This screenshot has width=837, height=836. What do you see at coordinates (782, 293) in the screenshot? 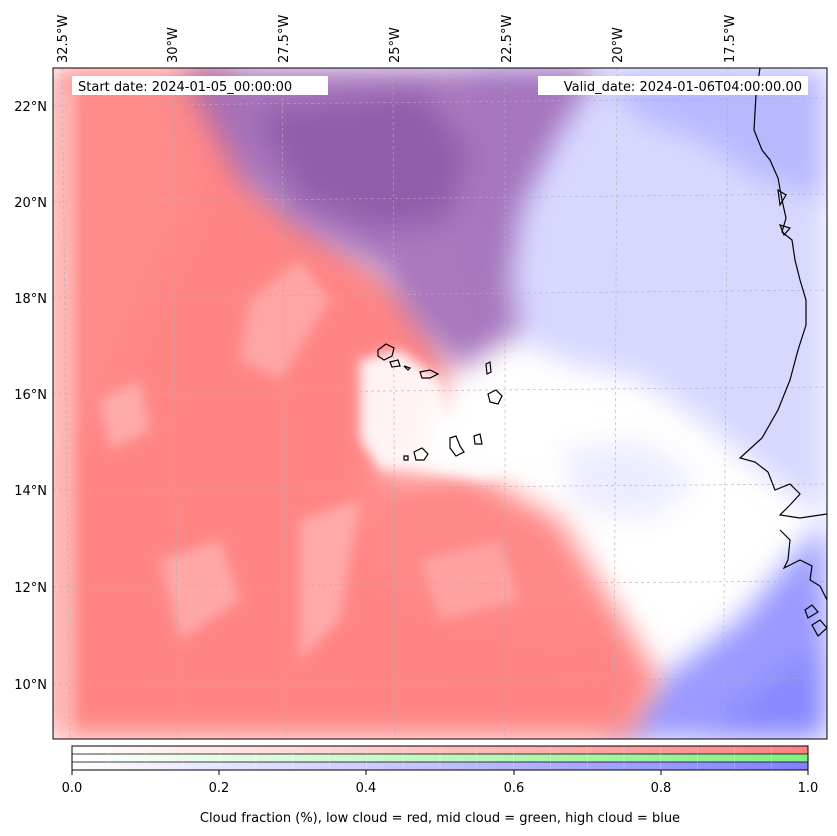
I see `africa-coast` at bounding box center [782, 293].